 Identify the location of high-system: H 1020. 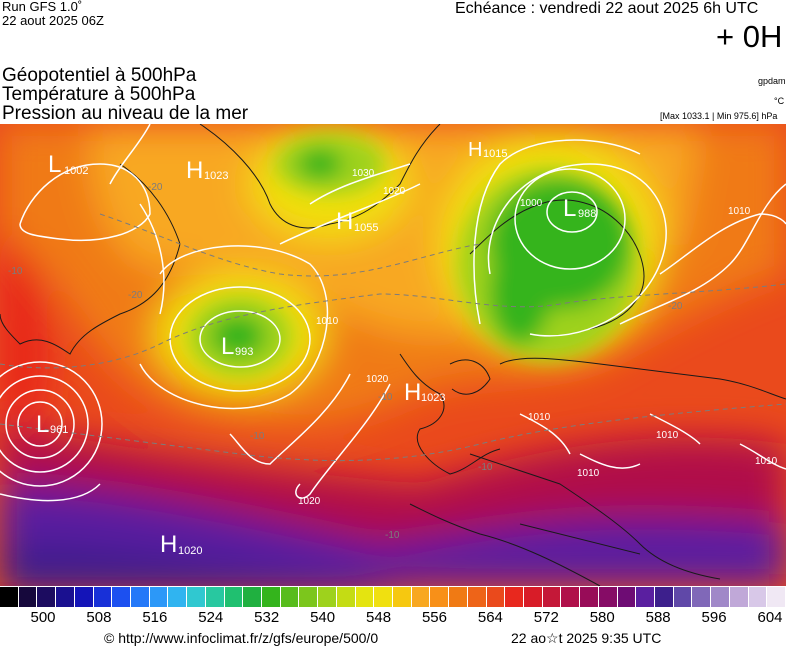
(181, 544).